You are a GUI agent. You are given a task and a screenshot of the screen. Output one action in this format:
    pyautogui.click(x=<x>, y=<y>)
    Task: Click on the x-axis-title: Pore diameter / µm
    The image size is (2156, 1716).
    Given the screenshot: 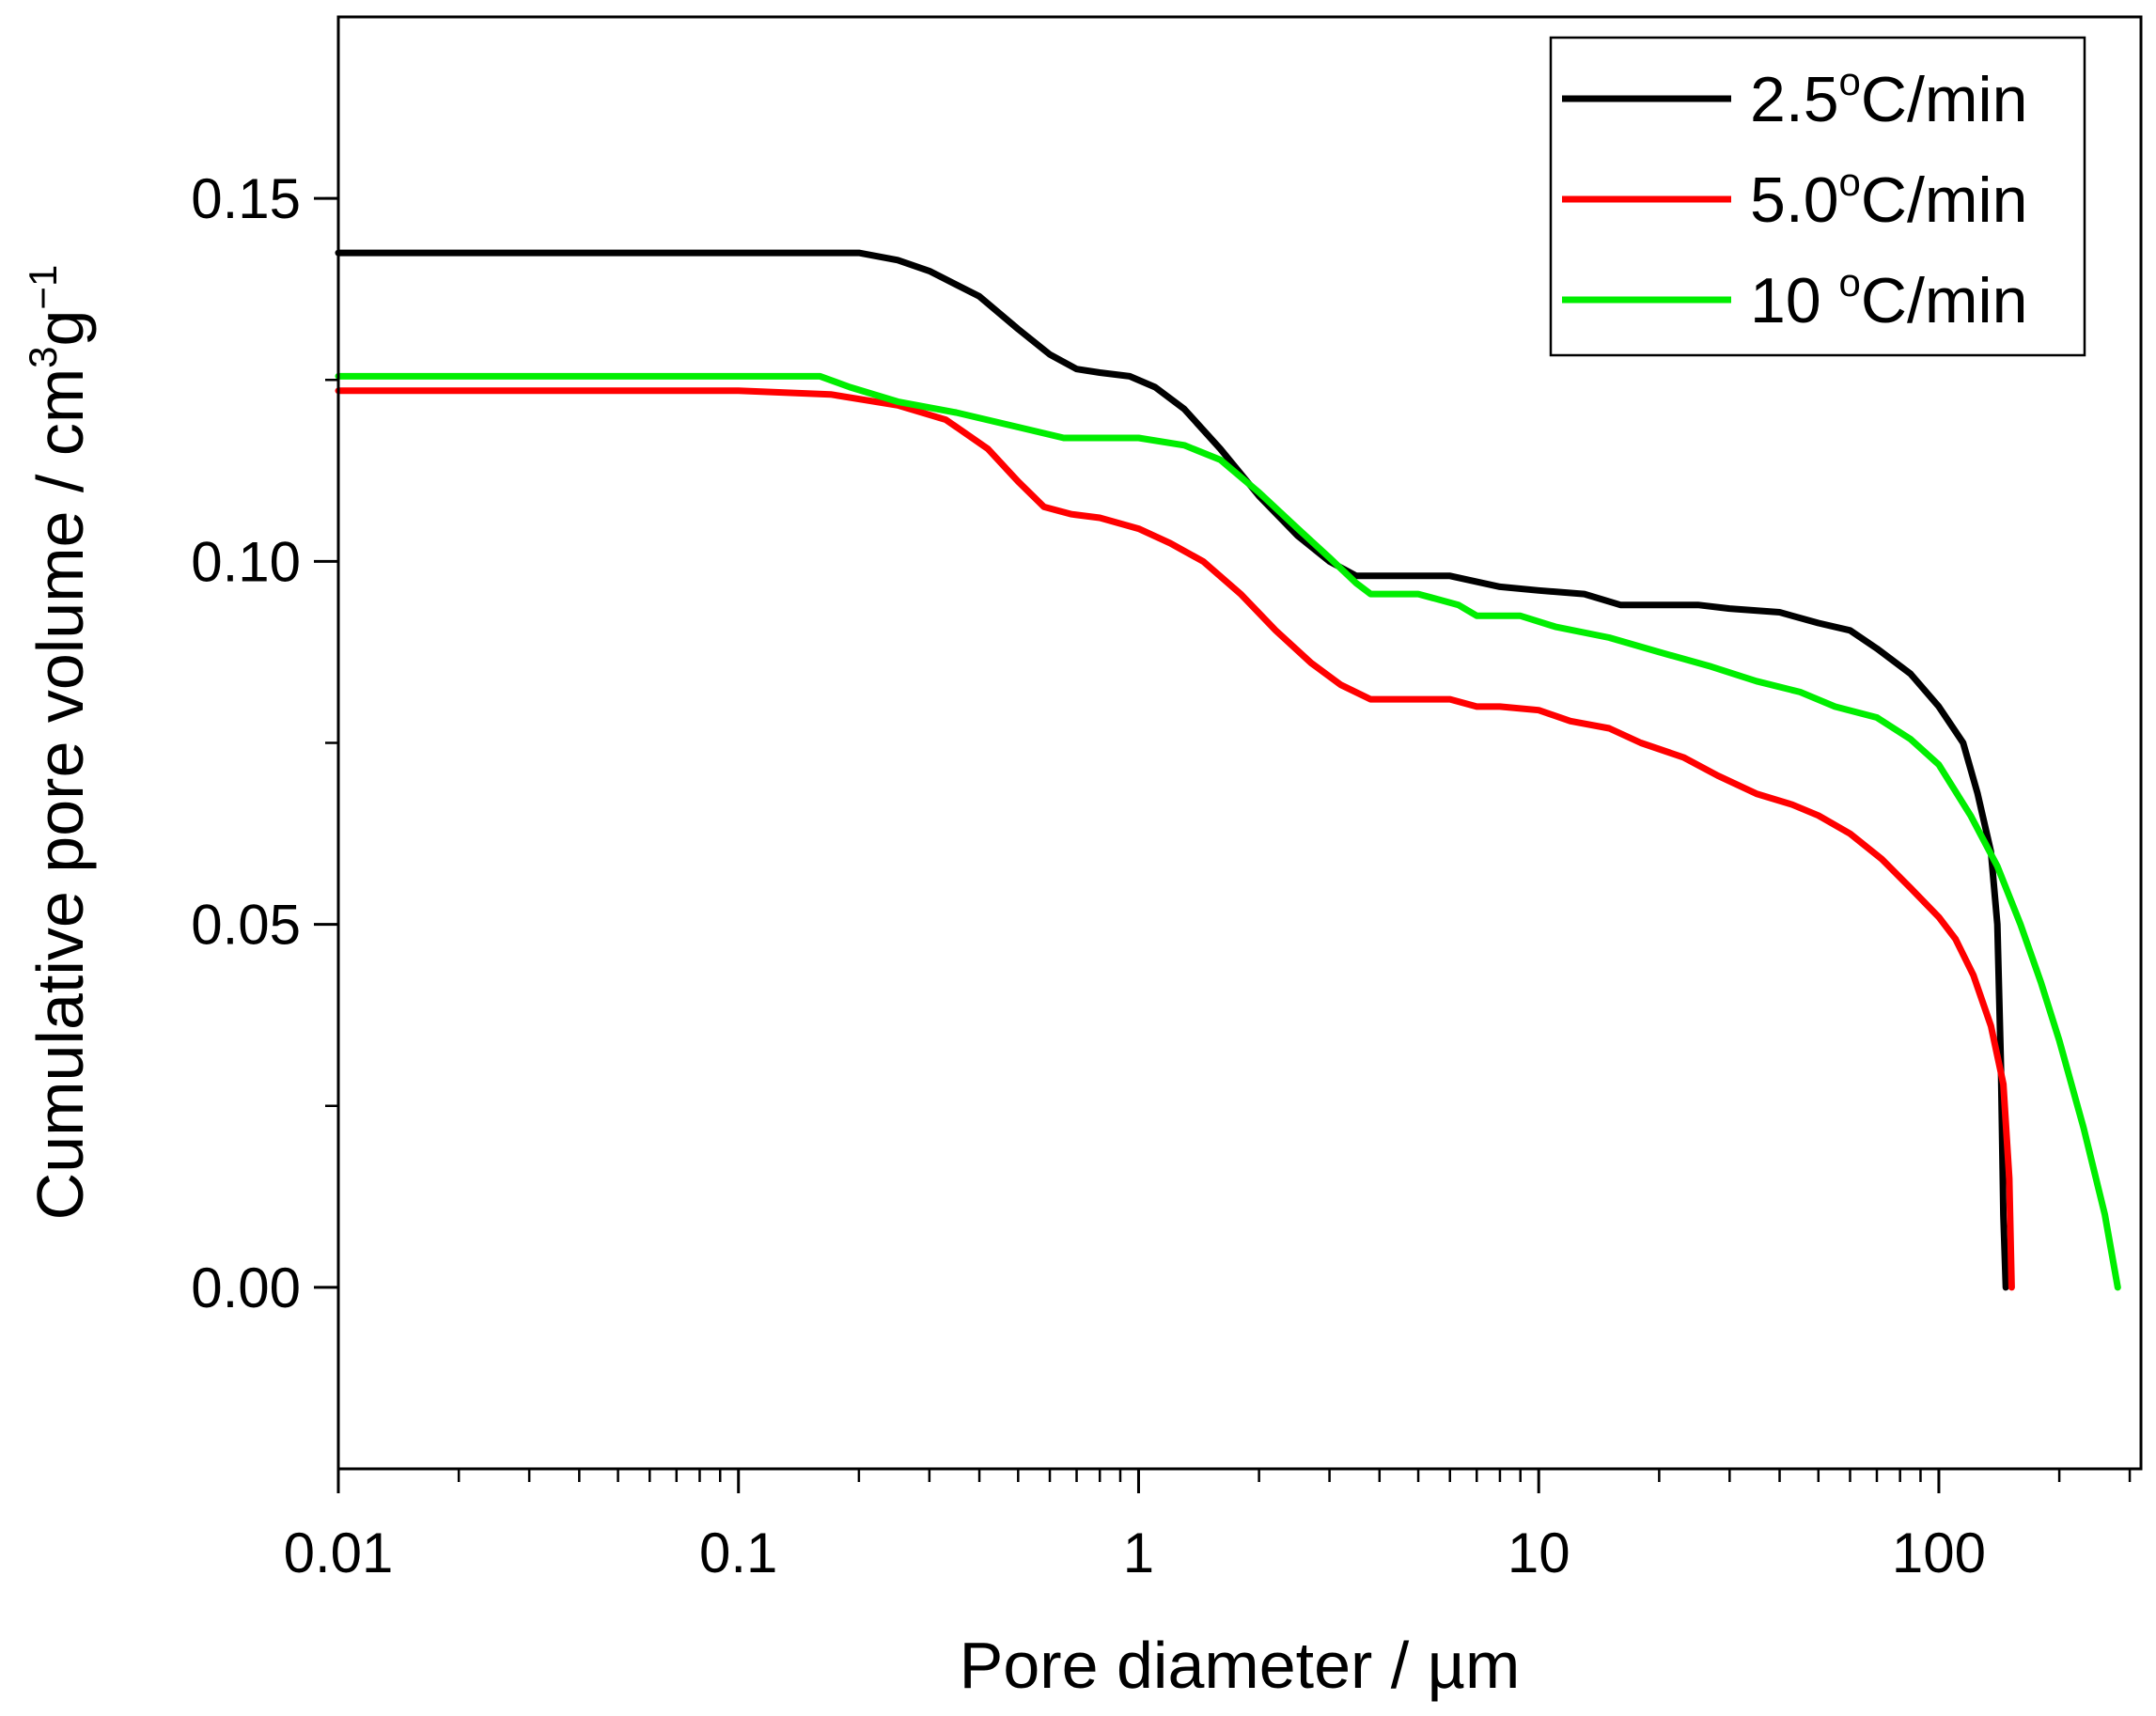 What is the action you would take?
    pyautogui.click(x=1241, y=1665)
    